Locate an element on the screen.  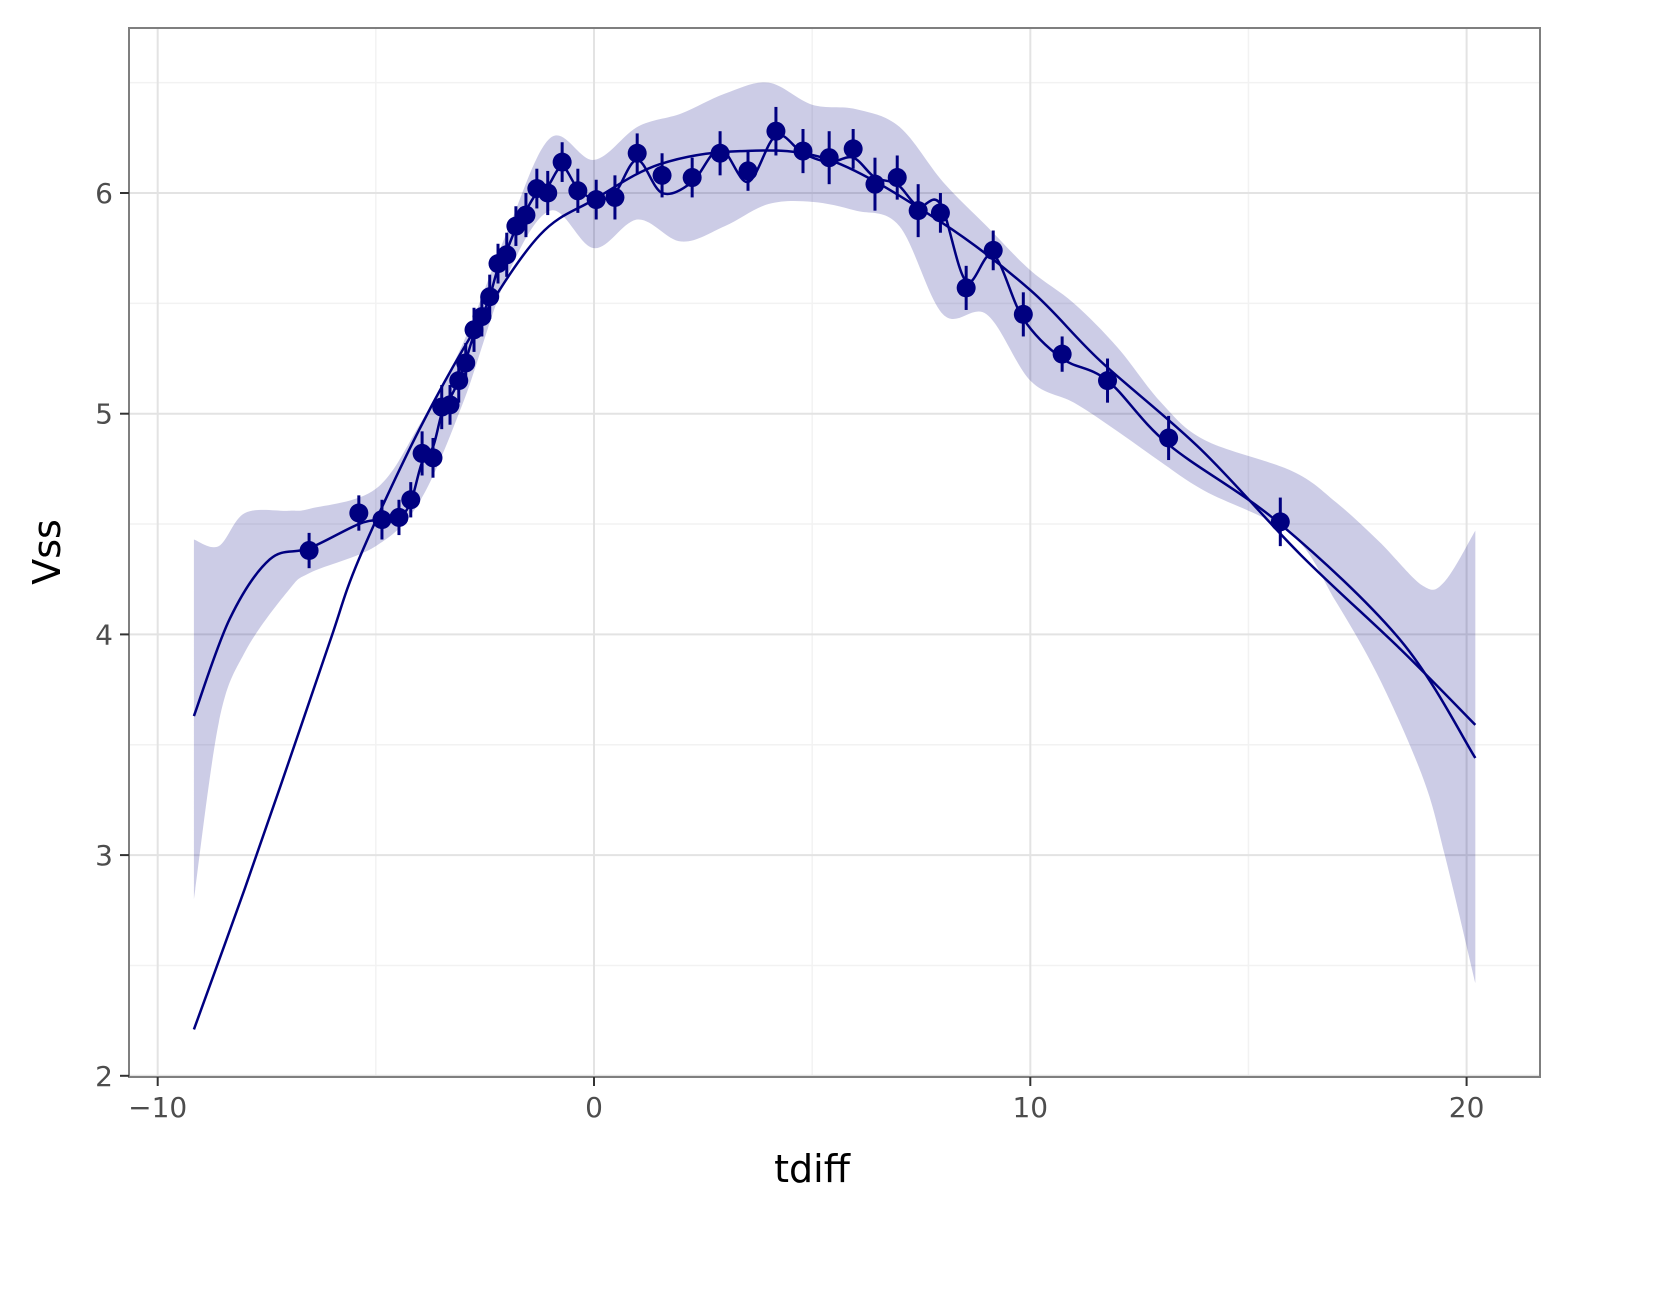
x-axis-title: tdiff is located at coordinates (812, 1169).